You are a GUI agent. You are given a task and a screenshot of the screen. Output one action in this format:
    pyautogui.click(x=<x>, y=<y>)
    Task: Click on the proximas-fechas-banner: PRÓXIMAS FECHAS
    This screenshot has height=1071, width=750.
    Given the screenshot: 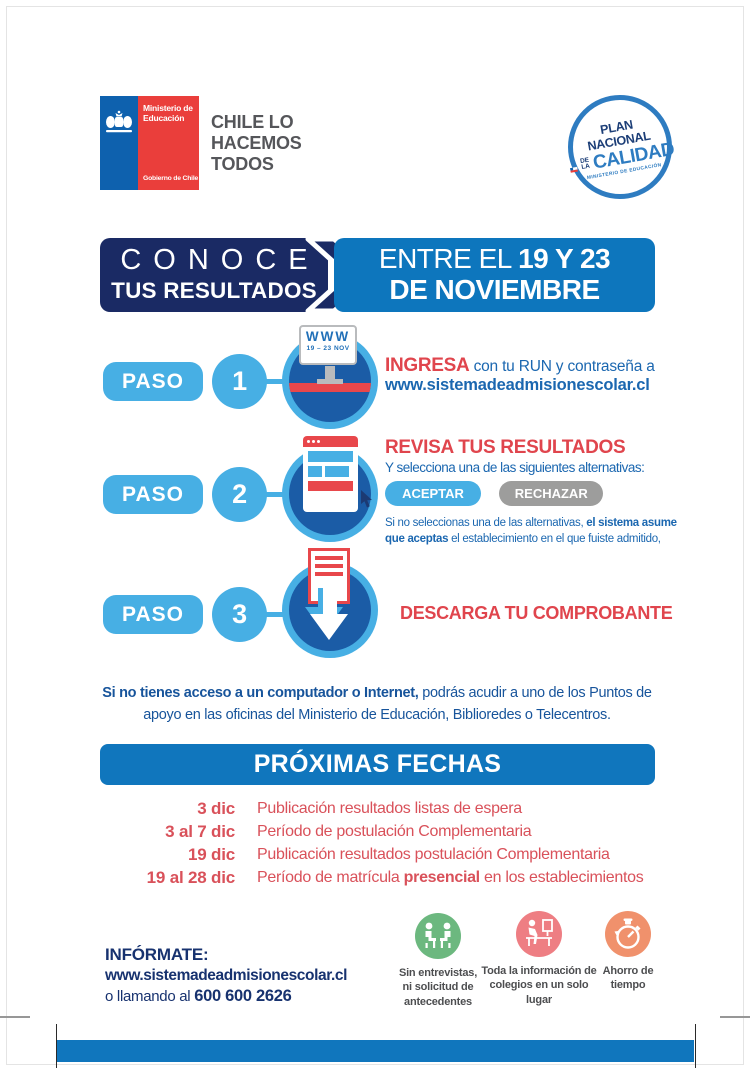 What is the action you would take?
    pyautogui.click(x=377, y=764)
    